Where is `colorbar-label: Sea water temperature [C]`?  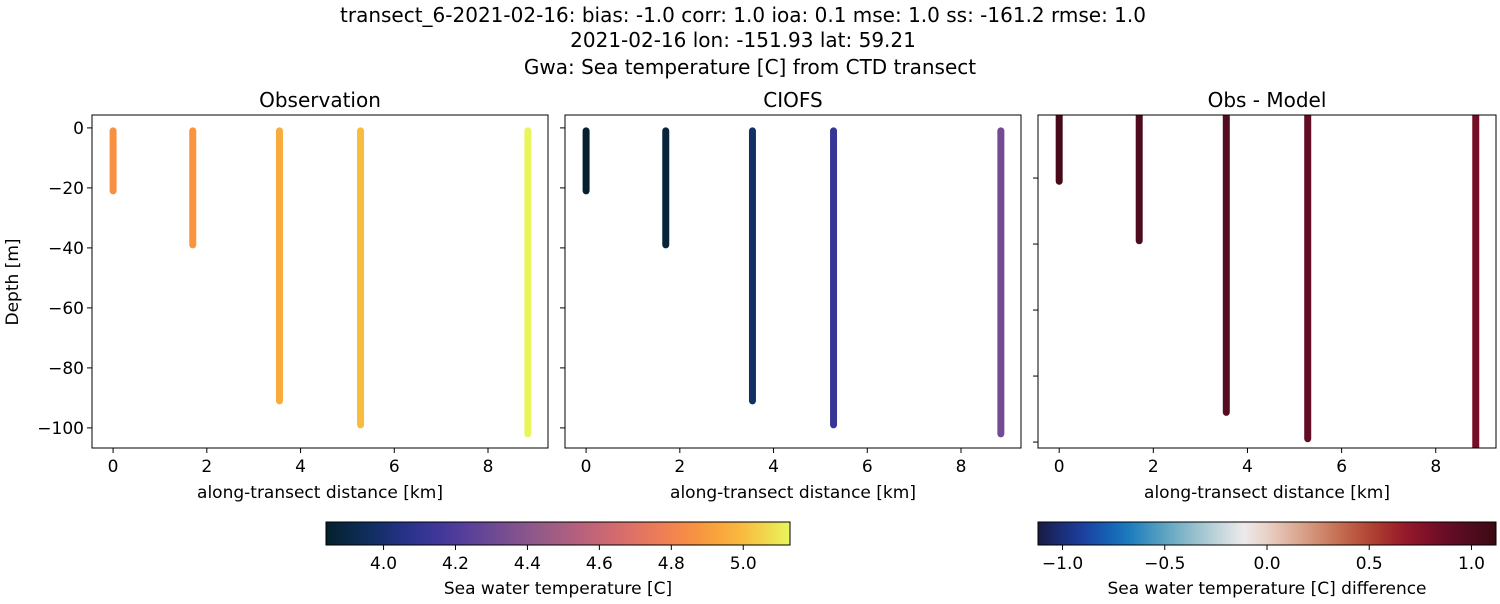
colorbar-label: Sea water temperature [C] is located at coordinates (558, 589).